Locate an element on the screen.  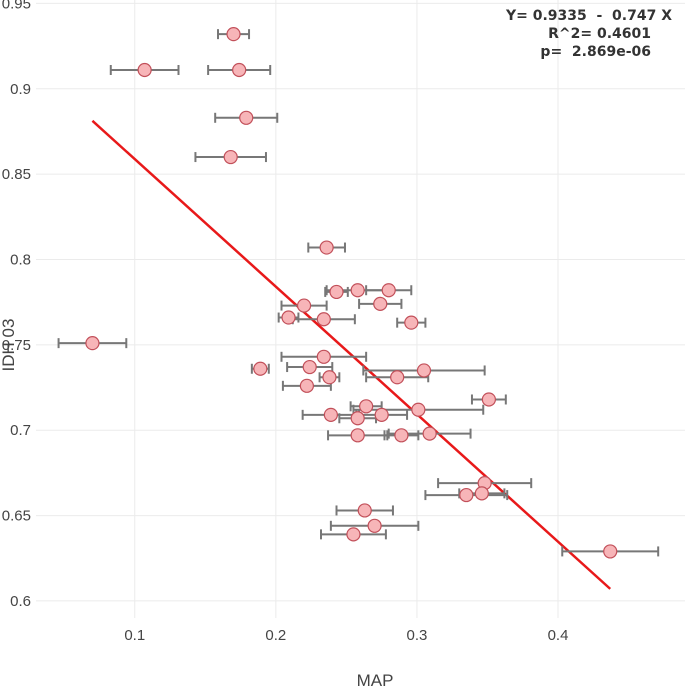
regression-equation: Y= 0.9335 - 0.747 X is located at coordinates (588, 16).